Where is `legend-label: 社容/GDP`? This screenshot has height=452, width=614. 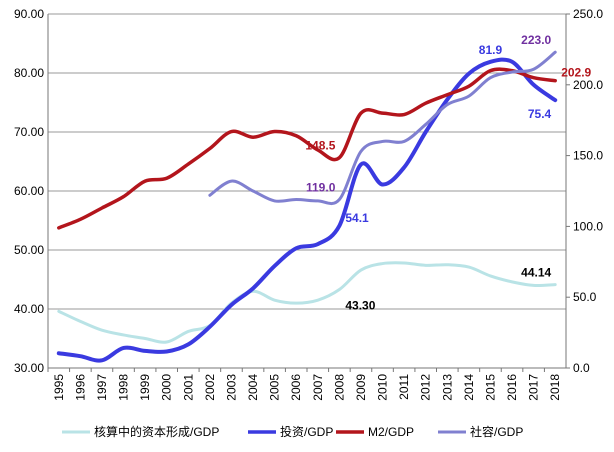
legend-label: 社容/GDP is located at coordinates (496, 431).